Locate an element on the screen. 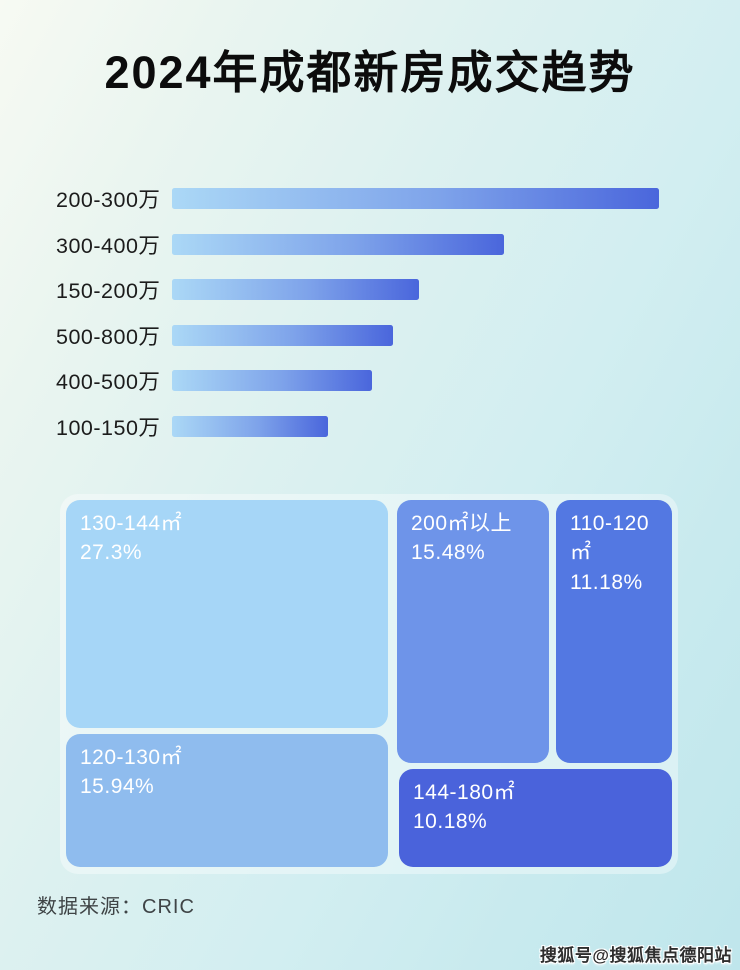 This screenshot has height=970, width=740. bar-label: 300-400万 is located at coordinates (108, 245).